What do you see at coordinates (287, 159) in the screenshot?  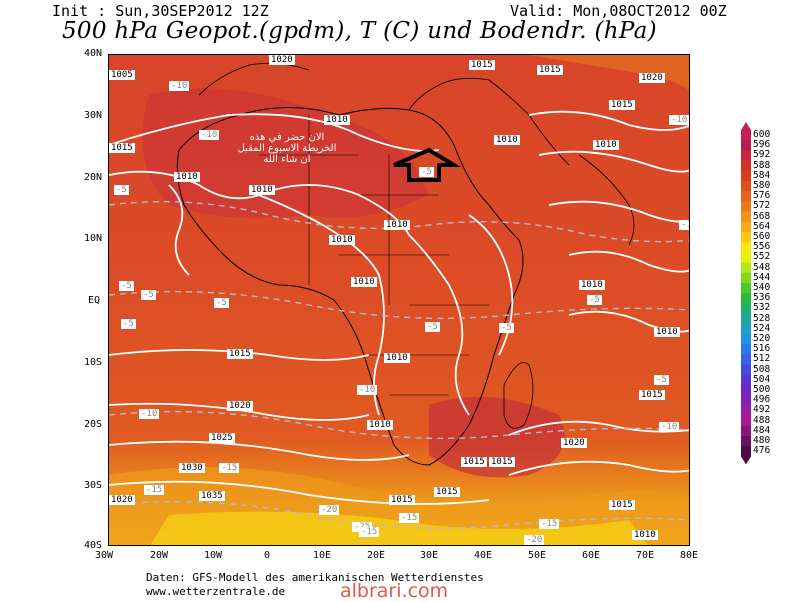 I see `annotation-line-3: ان شاء الله` at bounding box center [287, 159].